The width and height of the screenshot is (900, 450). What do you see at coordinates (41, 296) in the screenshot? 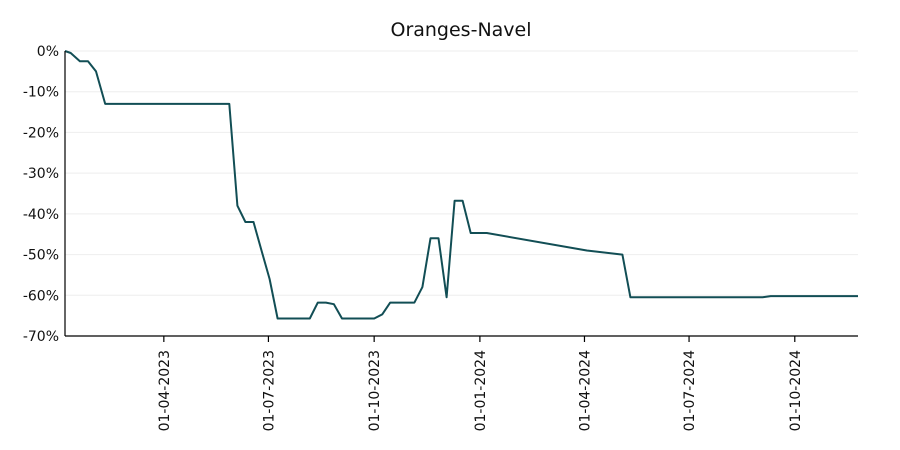
I see `y-tick-label: -60%` at bounding box center [41, 296].